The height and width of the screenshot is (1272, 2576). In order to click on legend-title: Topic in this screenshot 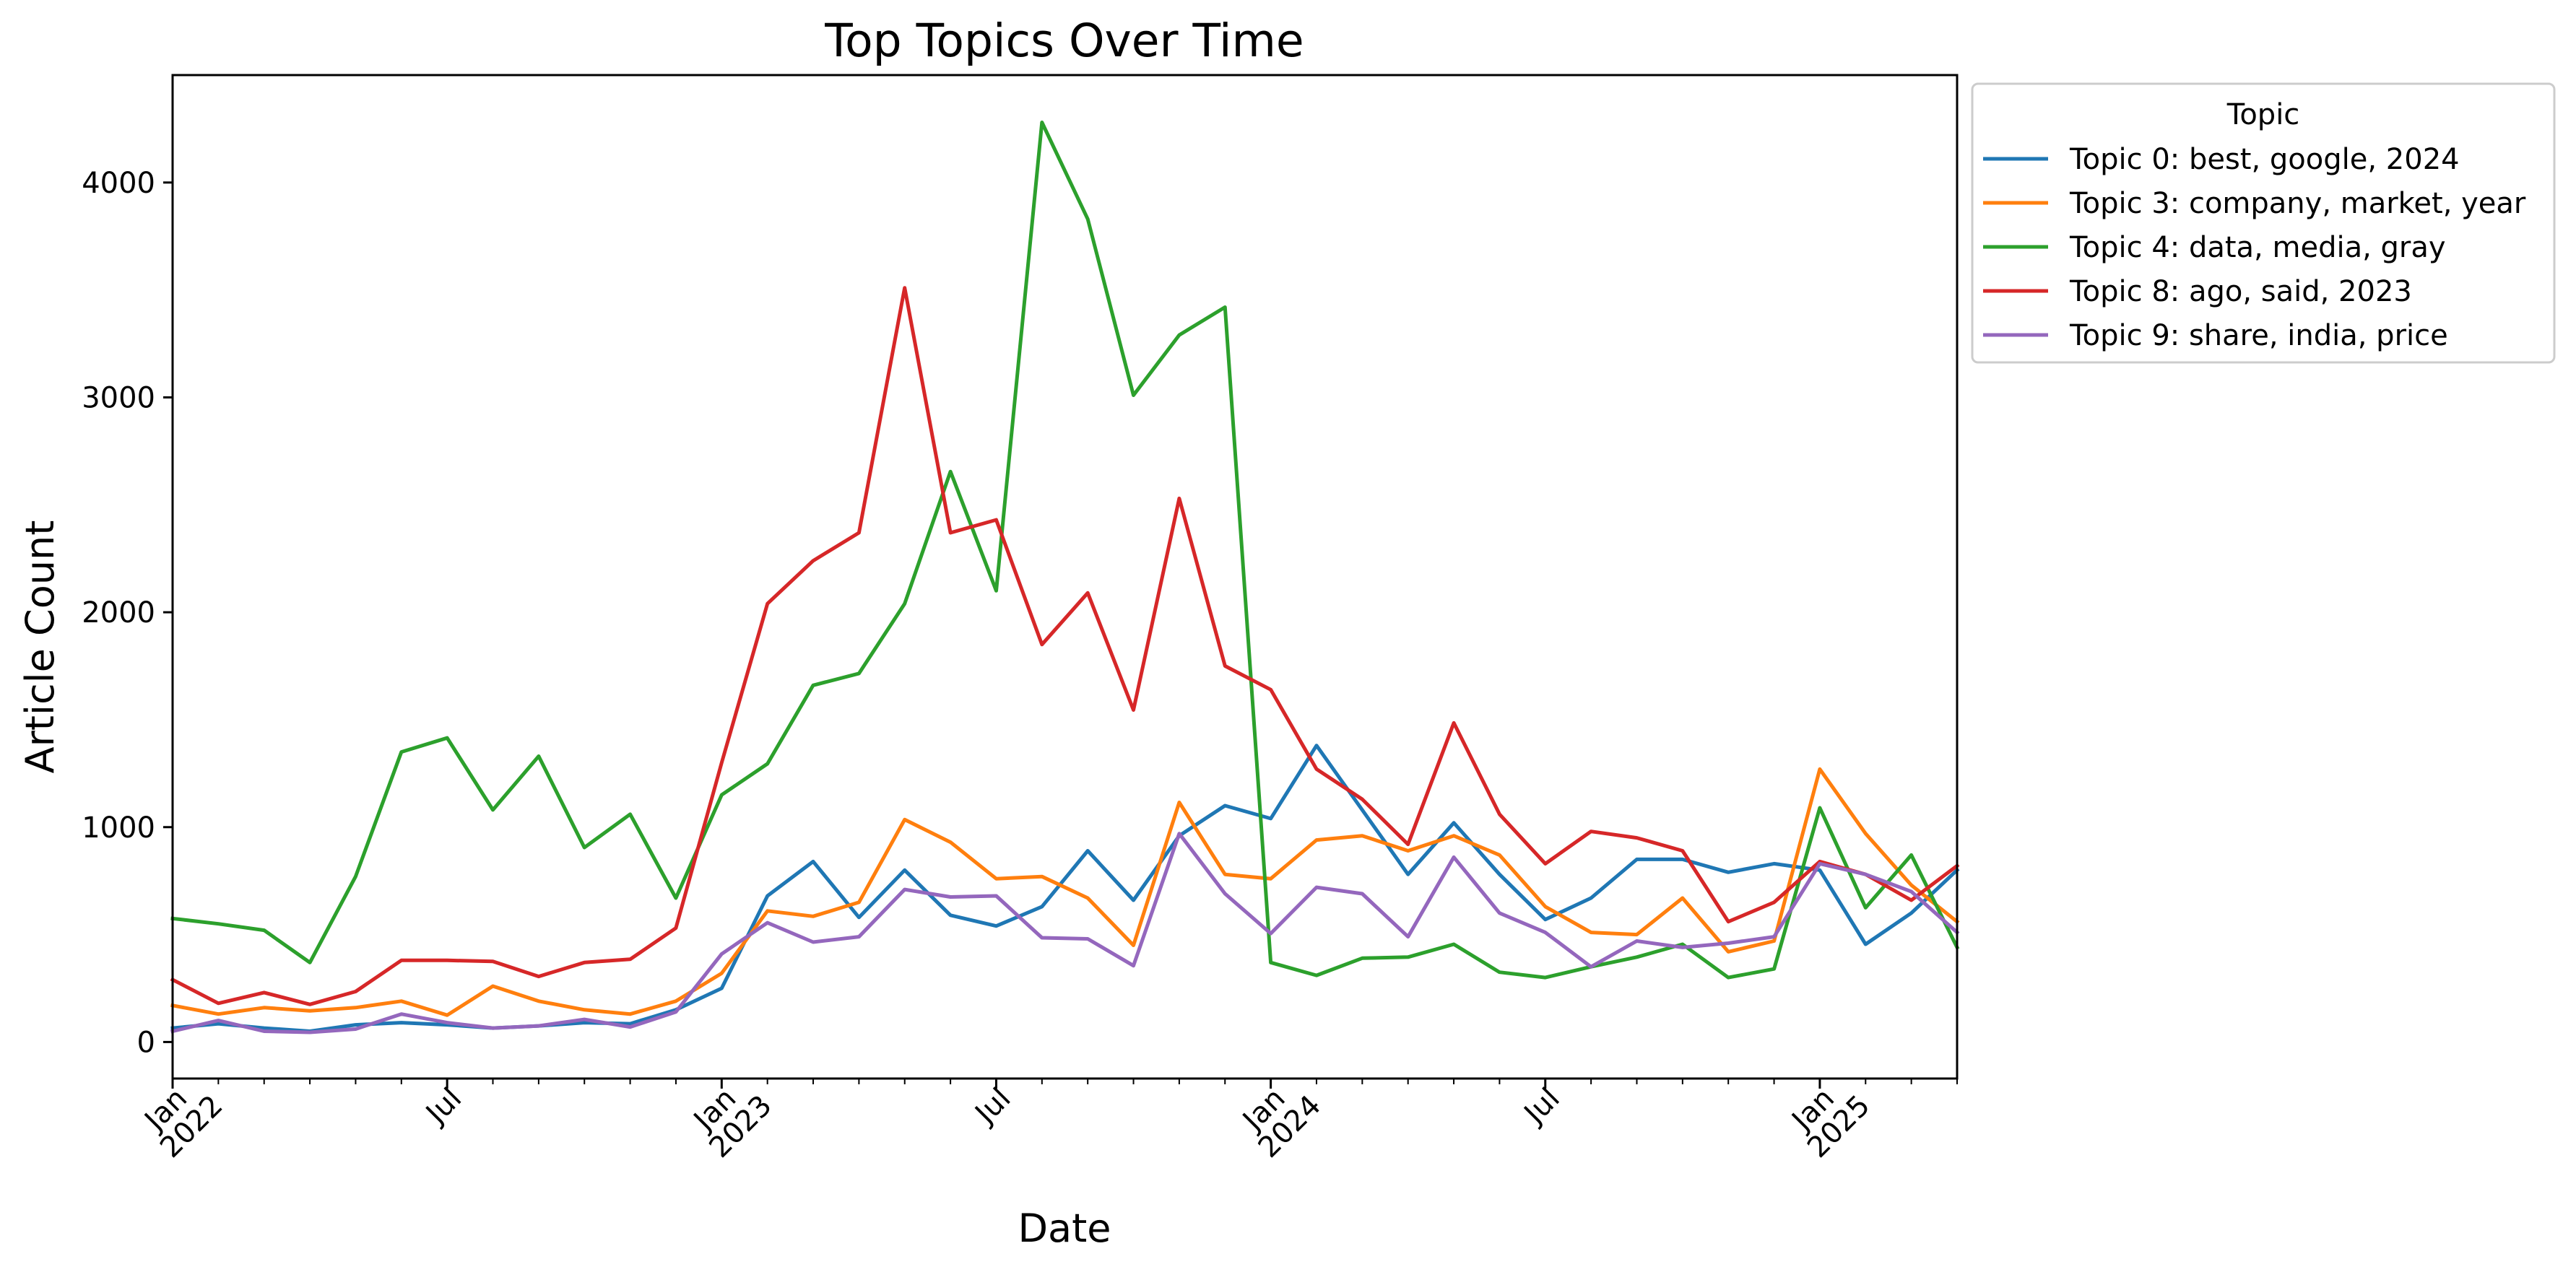, I will do `click(2263, 114)`.